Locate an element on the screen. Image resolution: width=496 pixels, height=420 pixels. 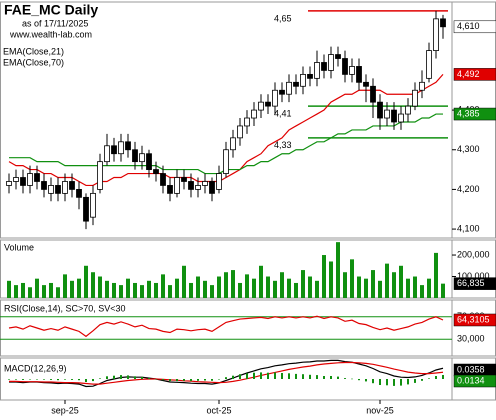
y-tick-label: 4,100 is located at coordinates (468, 228).